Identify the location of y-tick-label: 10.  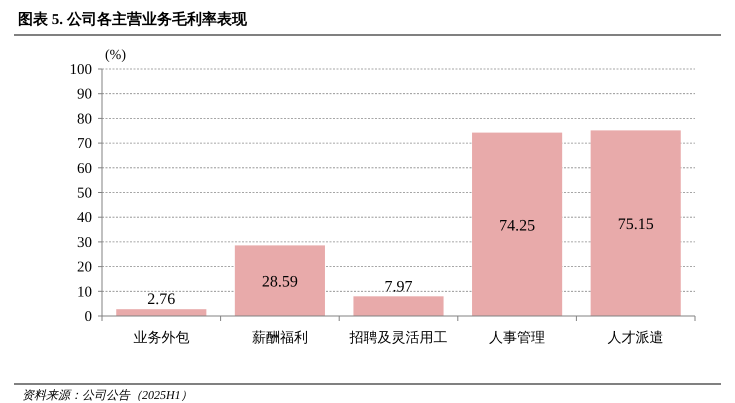
(84, 292).